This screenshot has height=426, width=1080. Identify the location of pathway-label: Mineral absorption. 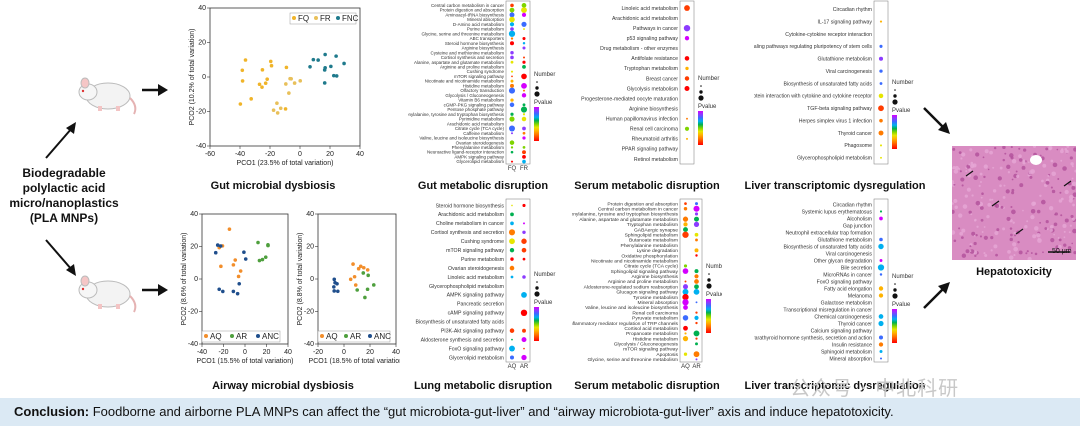
(850, 359).